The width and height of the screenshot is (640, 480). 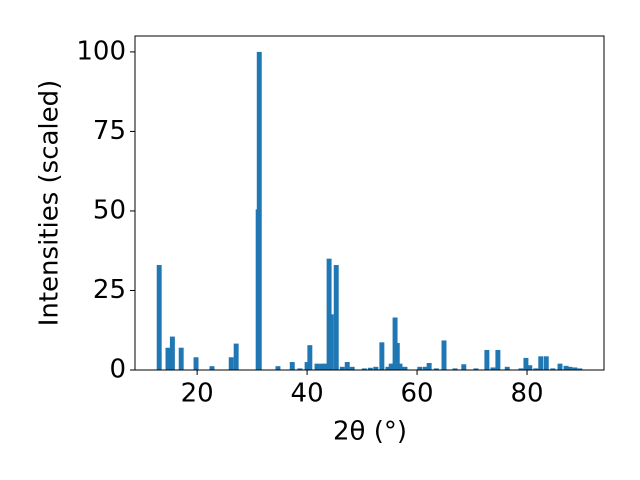 I want to click on y-tick-label: 0, so click(x=117, y=370).